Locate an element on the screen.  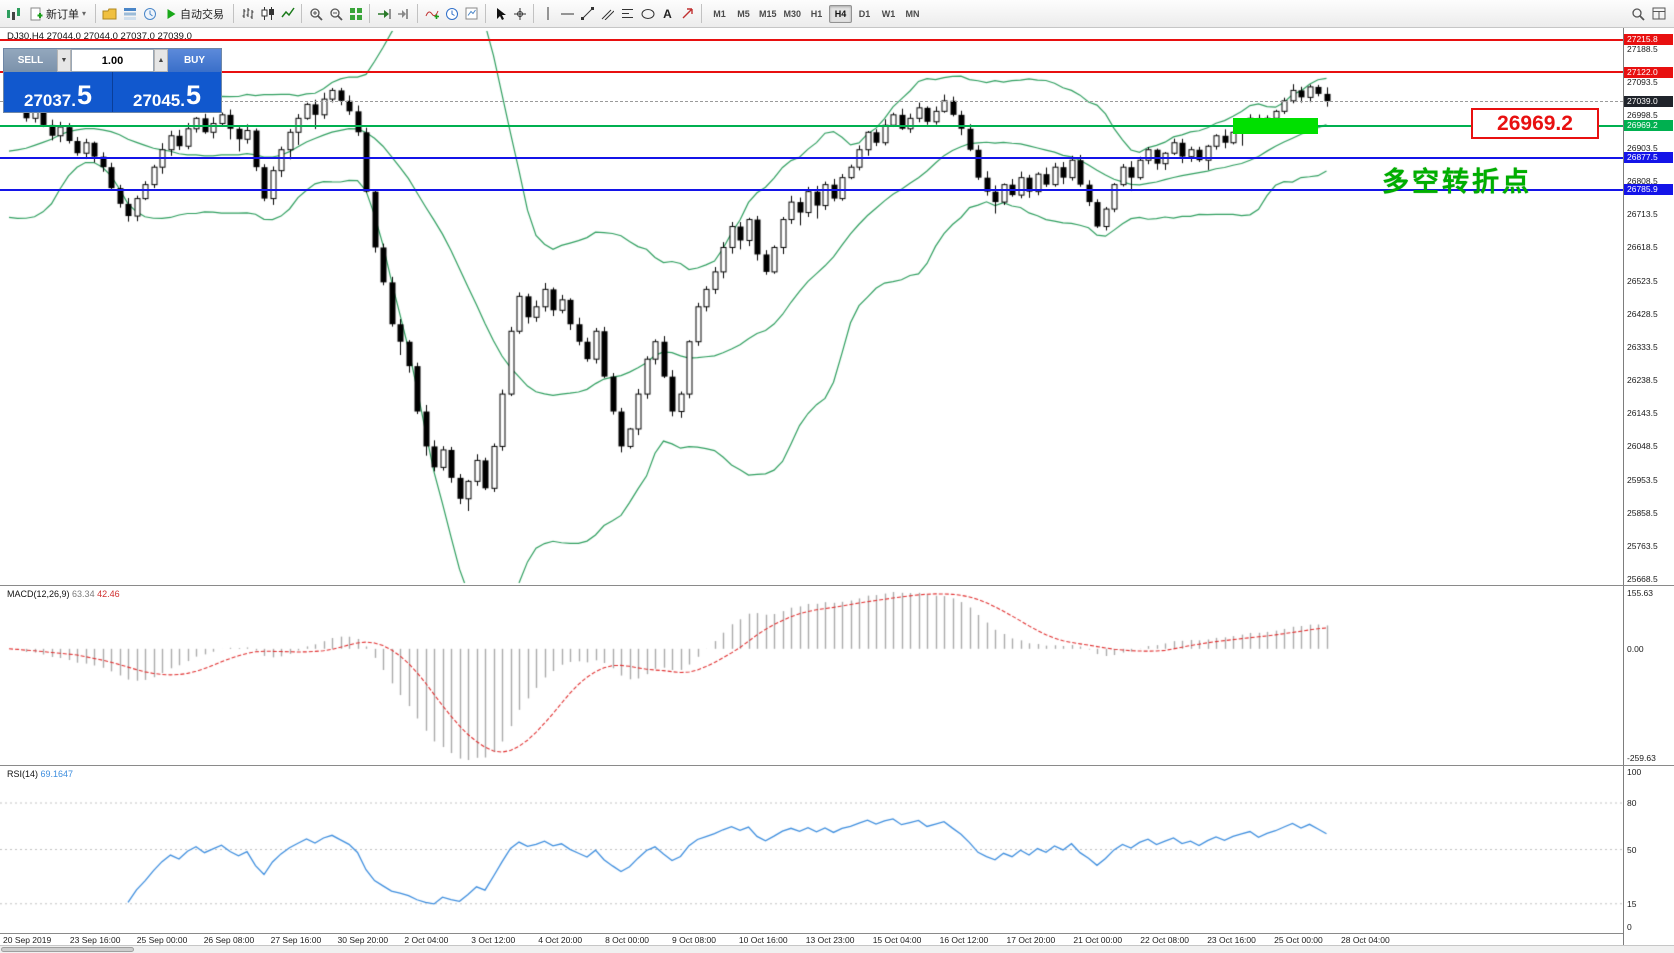
macd-indicator-label: MACD(12,26,9) 63.34 42.46 is located at coordinates (63, 594).